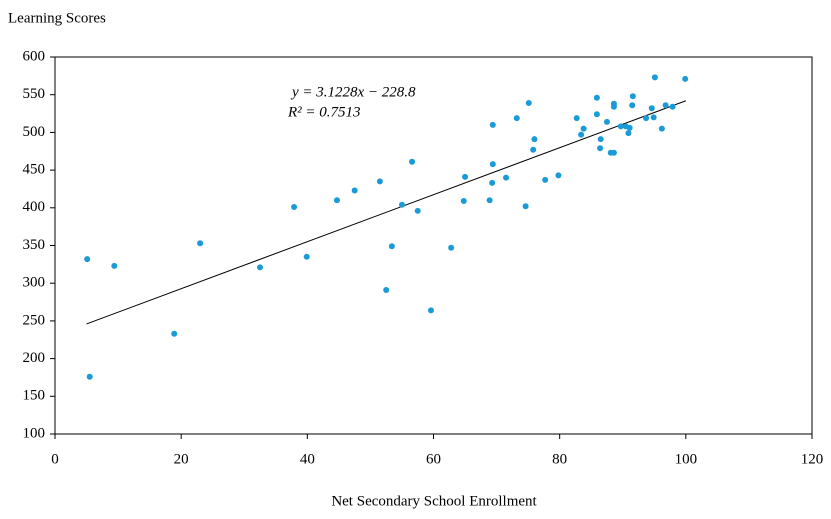  Describe the element at coordinates (34, 283) in the screenshot. I see `y-tick-label: 300` at that location.